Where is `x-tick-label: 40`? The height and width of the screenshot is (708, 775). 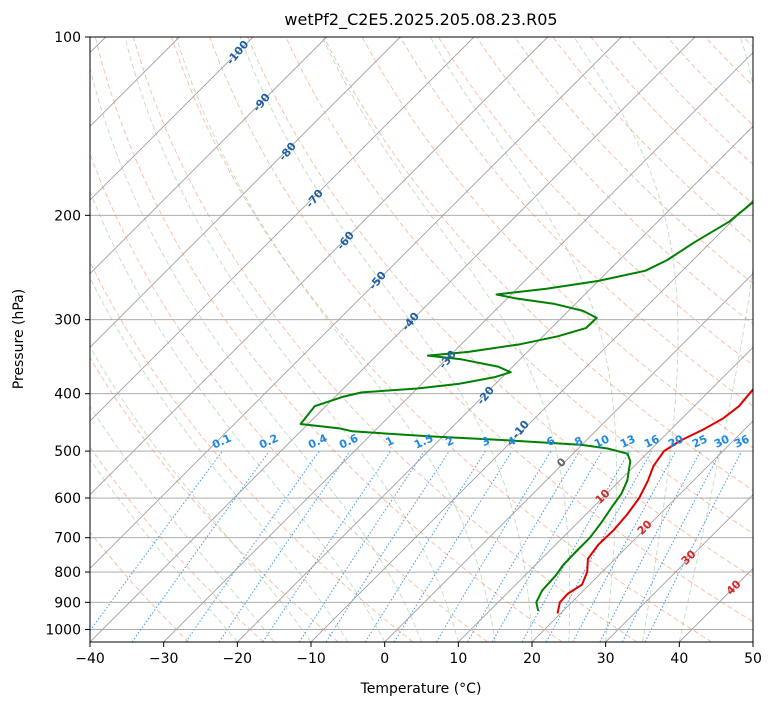 x-tick-label: 40 is located at coordinates (679, 659).